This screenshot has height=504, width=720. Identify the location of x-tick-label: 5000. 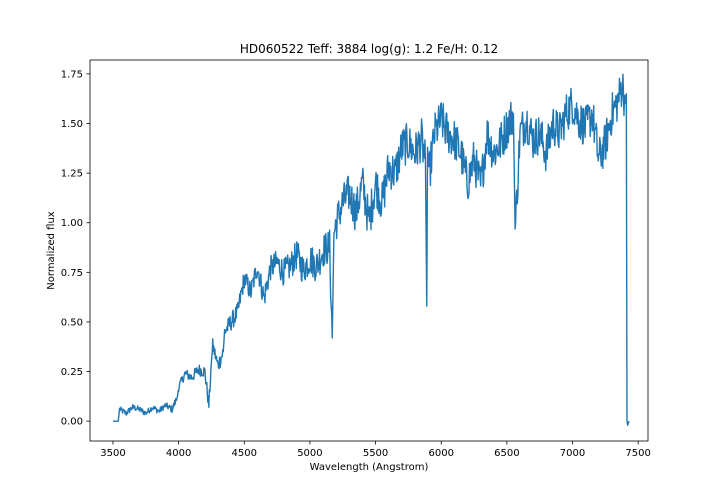
(309, 453).